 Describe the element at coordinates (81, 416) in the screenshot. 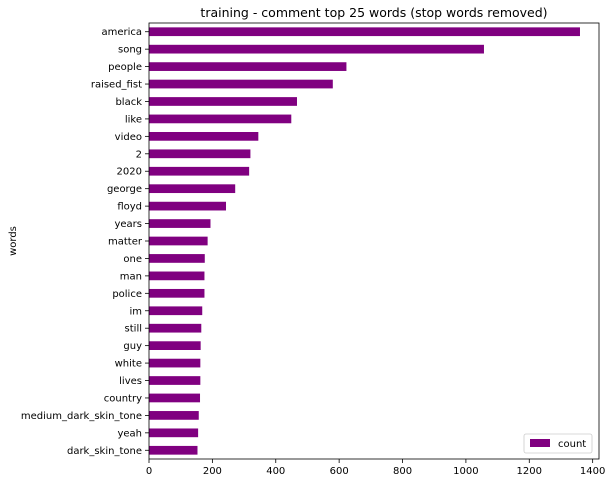

I see `y-tick-label: medium_dark_skin_tone` at that location.